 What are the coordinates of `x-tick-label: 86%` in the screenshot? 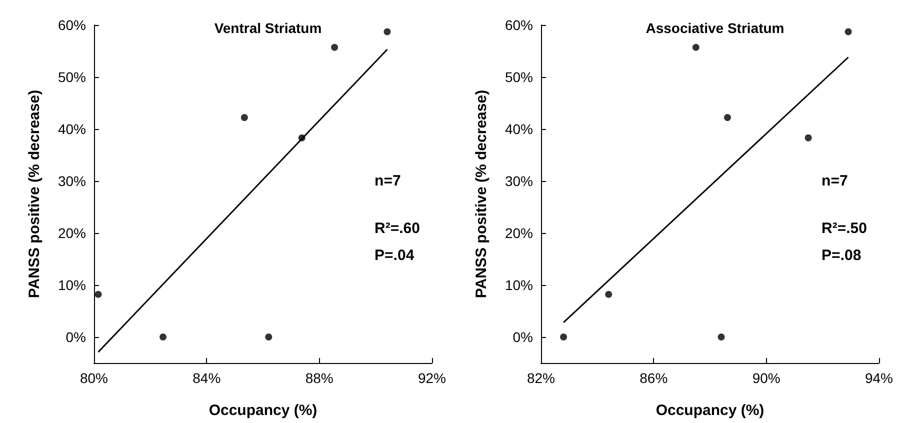 It's located at (654, 378).